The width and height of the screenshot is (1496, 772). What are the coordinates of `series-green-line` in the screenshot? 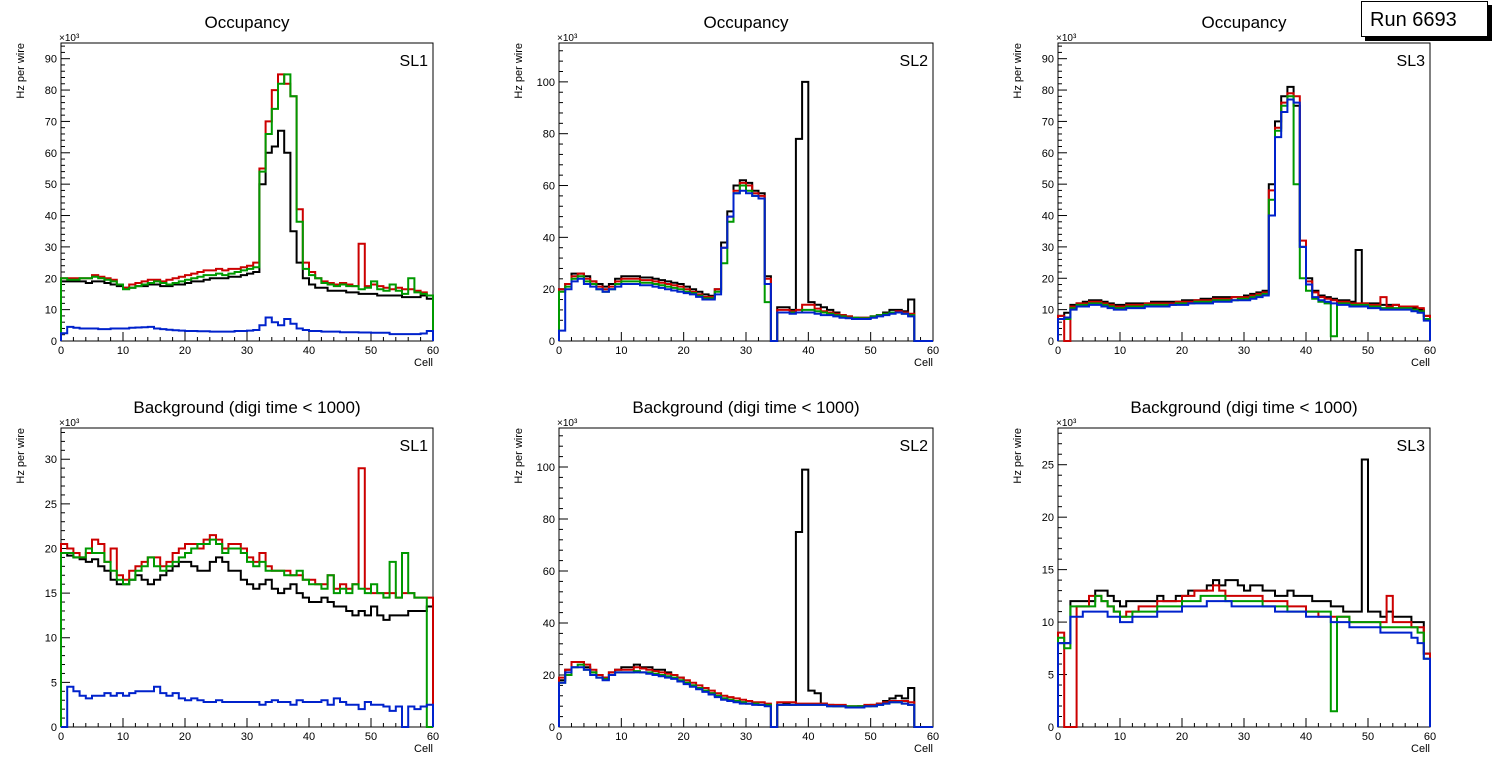 It's located at (247, 207).